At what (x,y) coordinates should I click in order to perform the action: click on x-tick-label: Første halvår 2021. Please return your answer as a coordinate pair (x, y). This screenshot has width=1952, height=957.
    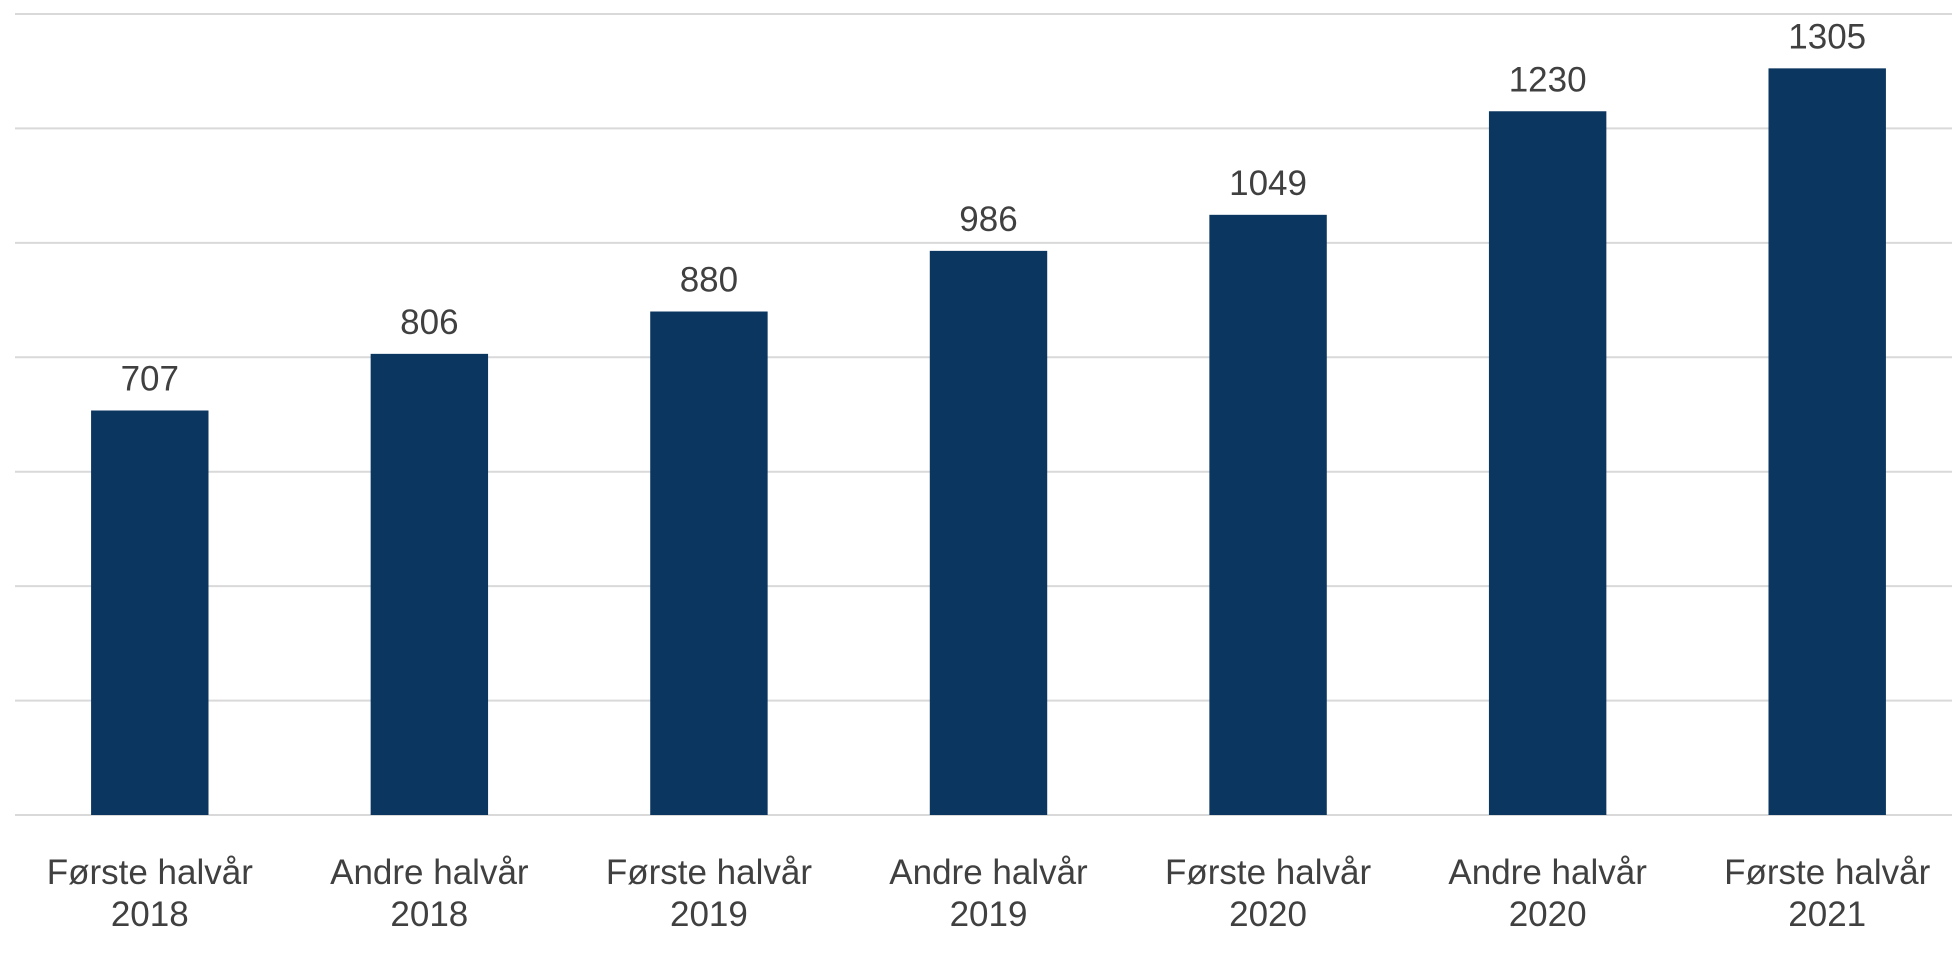
    Looking at the image, I should click on (1827, 893).